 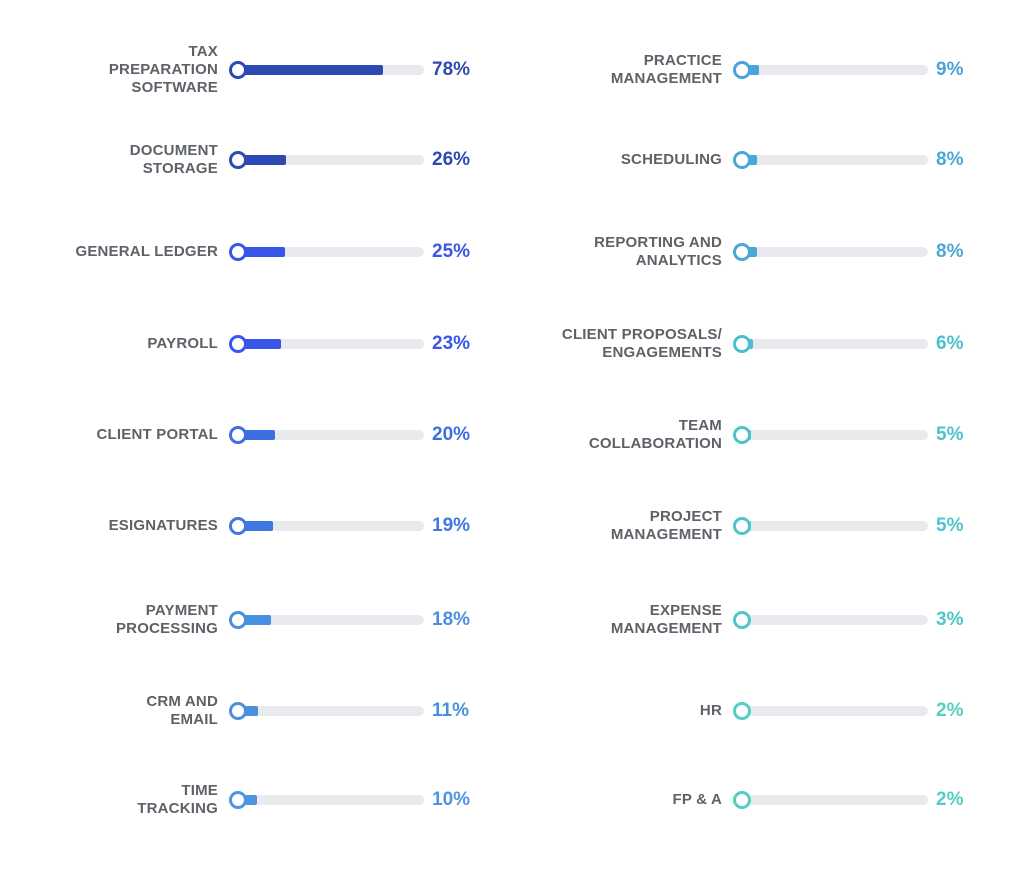 I want to click on bar-row: DOCUMENT STORAGE 26%, so click(x=512, y=160).